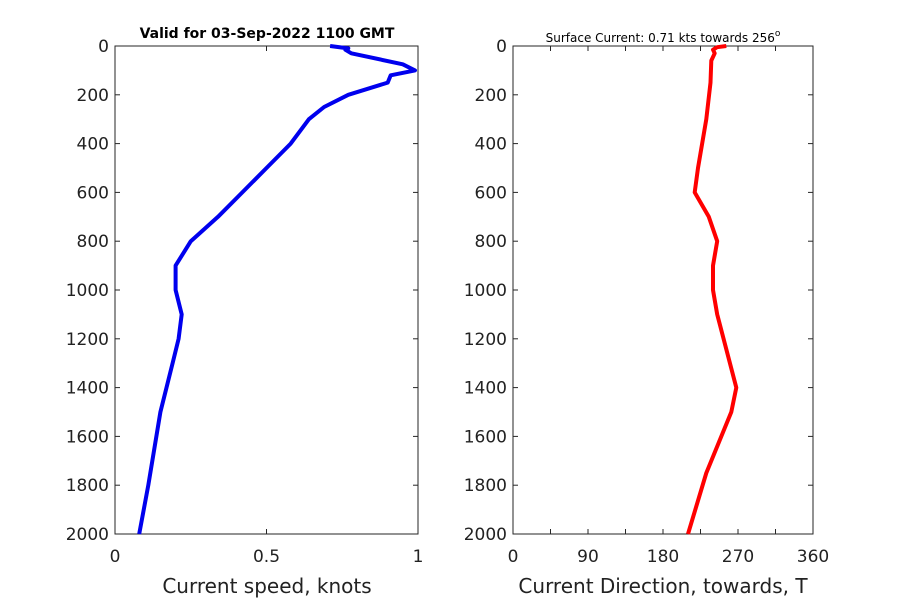 Image resolution: width=900 pixels, height=600 pixels. What do you see at coordinates (485, 535) in the screenshot?
I see `direction-y-tick-label: 2000` at bounding box center [485, 535].